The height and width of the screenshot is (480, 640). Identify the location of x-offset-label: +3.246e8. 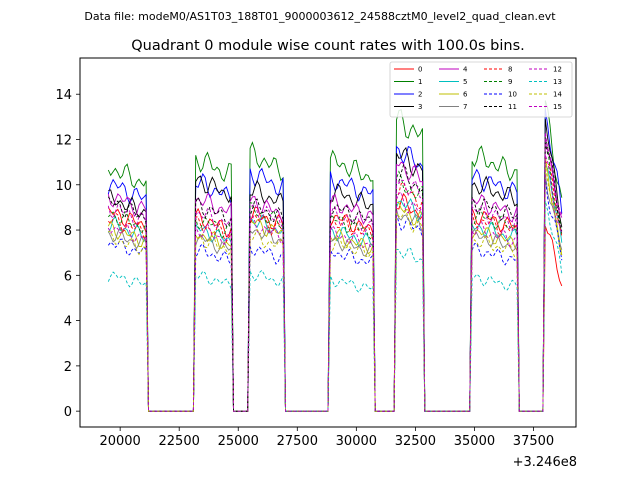
(545, 462).